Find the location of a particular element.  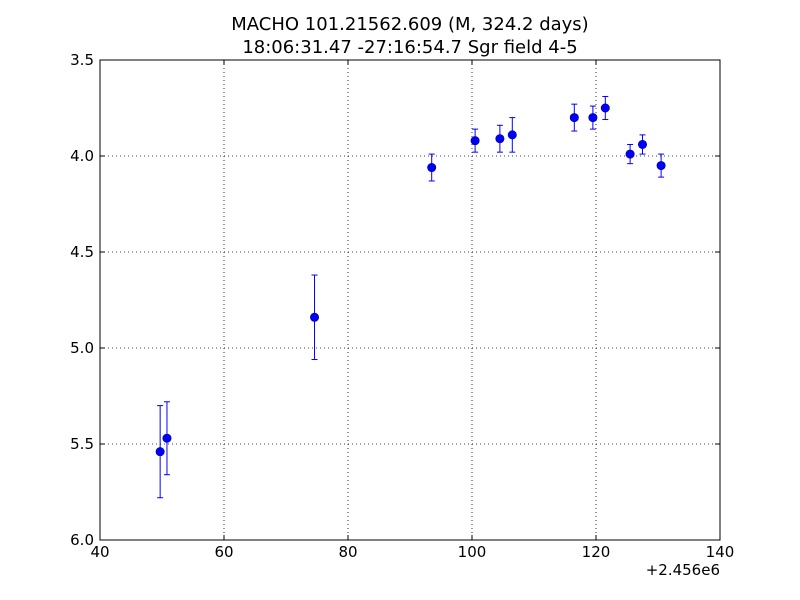

chart-title: MACHO 101.21562.609 (M, 324.2 days) is located at coordinates (409, 24).